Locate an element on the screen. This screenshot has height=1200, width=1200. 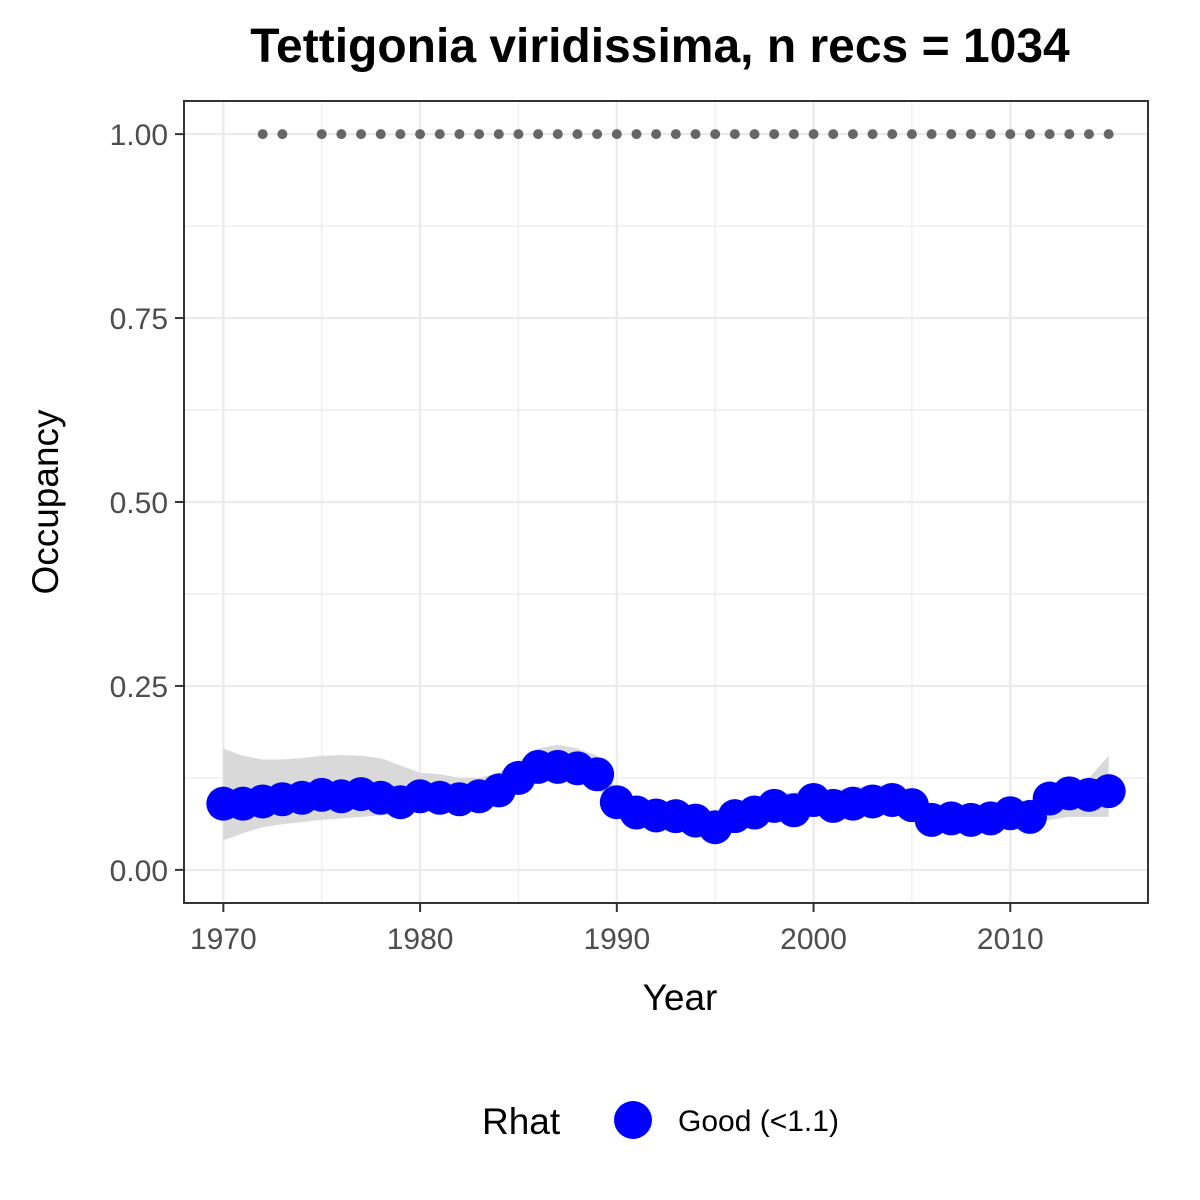
chart-title: Tettigonia viridissima, n recs = 1034 is located at coordinates (660, 46).